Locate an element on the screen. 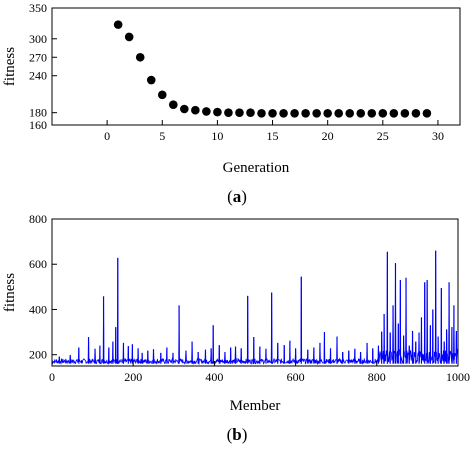  y-tick: 600 is located at coordinates (43, 264).